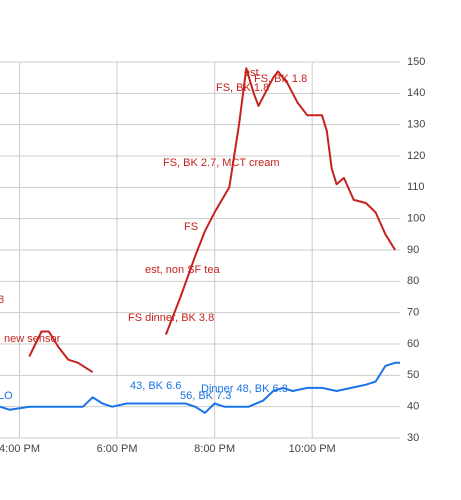  I want to click on annotation: est, so click(251, 73).